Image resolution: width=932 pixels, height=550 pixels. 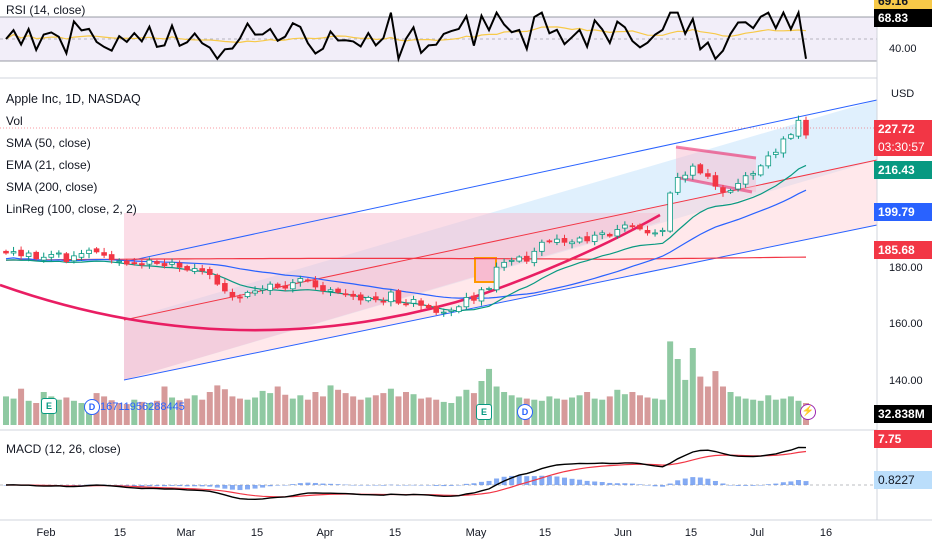 What do you see at coordinates (92, 407) in the screenshot?
I see `dividend-badge-1: D` at bounding box center [92, 407].